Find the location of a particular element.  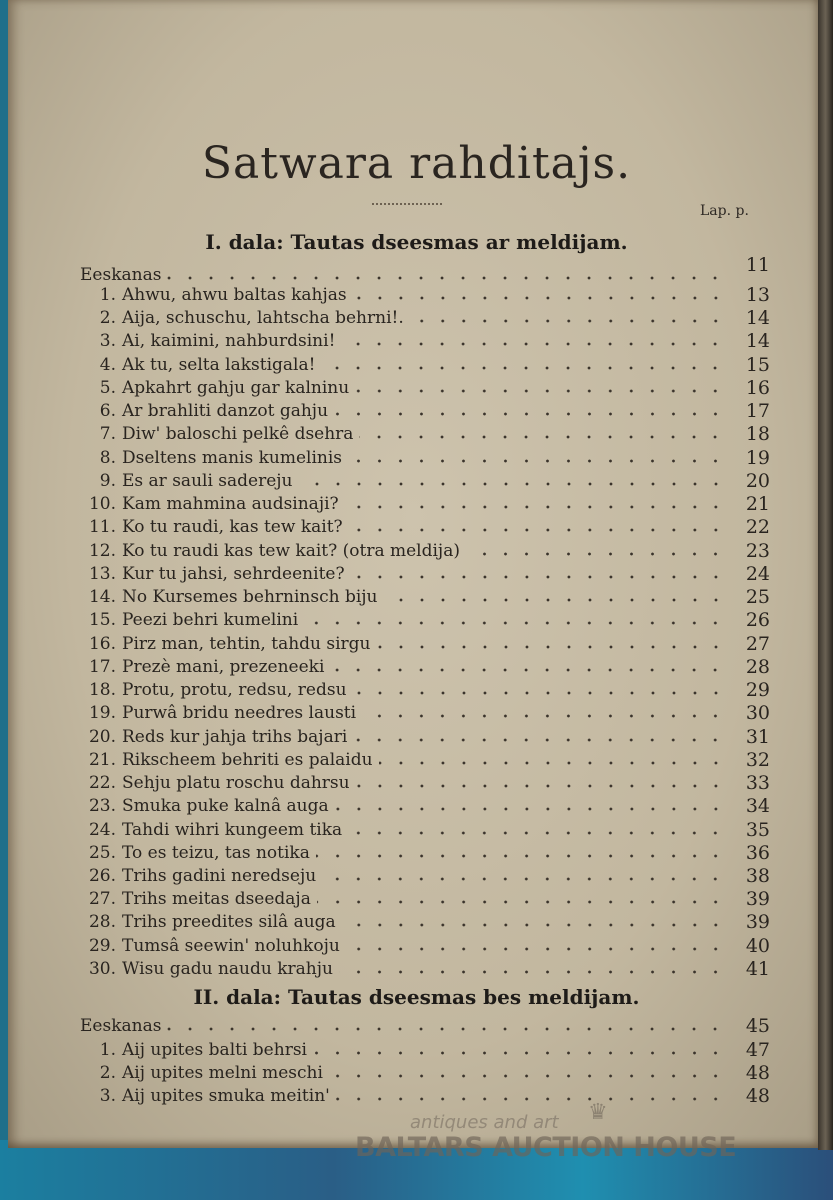

entry-number: 11. is located at coordinates (102, 527).